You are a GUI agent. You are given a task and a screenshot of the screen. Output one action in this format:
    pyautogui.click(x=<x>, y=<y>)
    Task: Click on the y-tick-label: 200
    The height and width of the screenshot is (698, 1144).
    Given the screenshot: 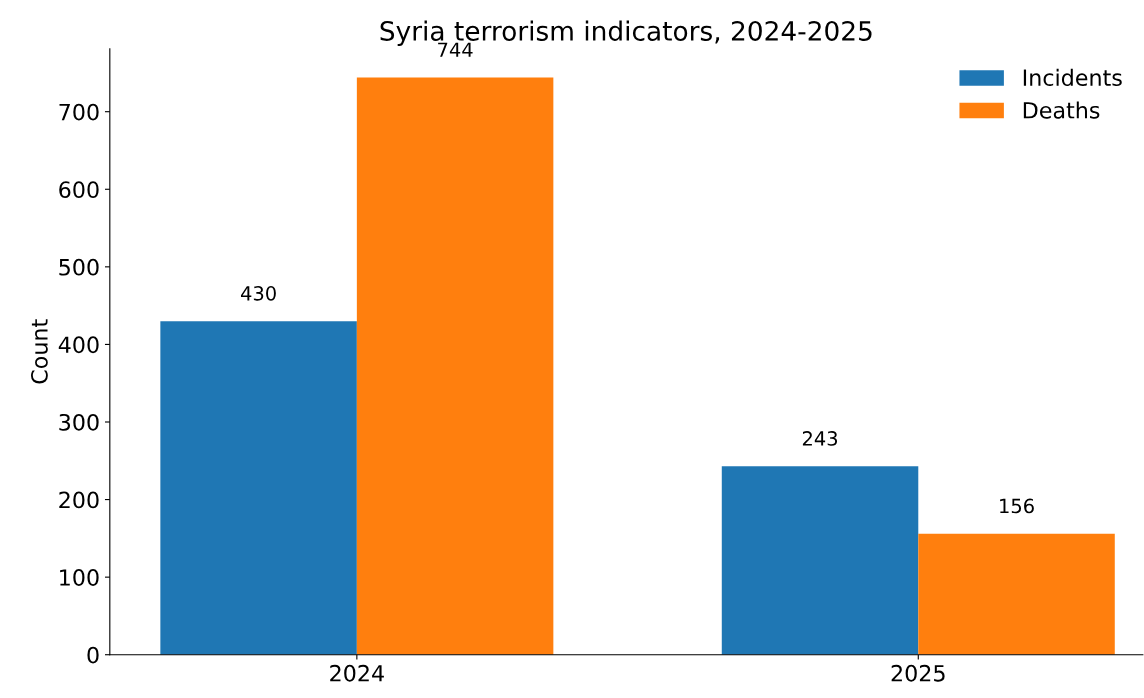 What is the action you would take?
    pyautogui.click(x=79, y=500)
    